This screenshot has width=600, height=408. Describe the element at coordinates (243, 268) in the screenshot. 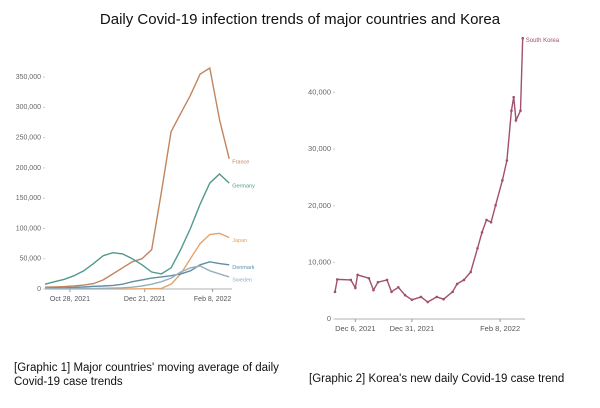

I see `series-label: Denmark` at that location.